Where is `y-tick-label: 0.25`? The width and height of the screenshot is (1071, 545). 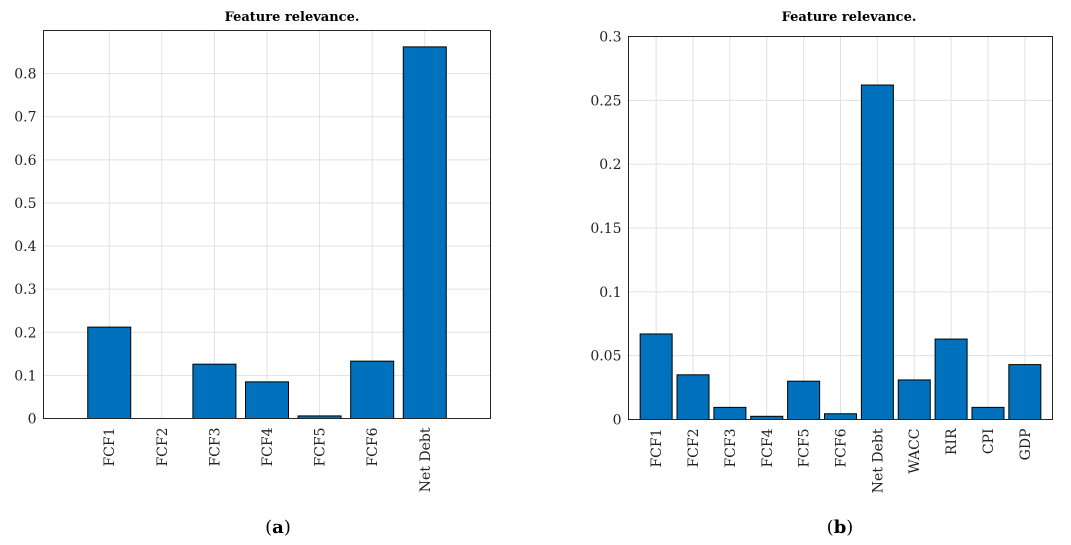
y-tick-label: 0.25 is located at coordinates (605, 101).